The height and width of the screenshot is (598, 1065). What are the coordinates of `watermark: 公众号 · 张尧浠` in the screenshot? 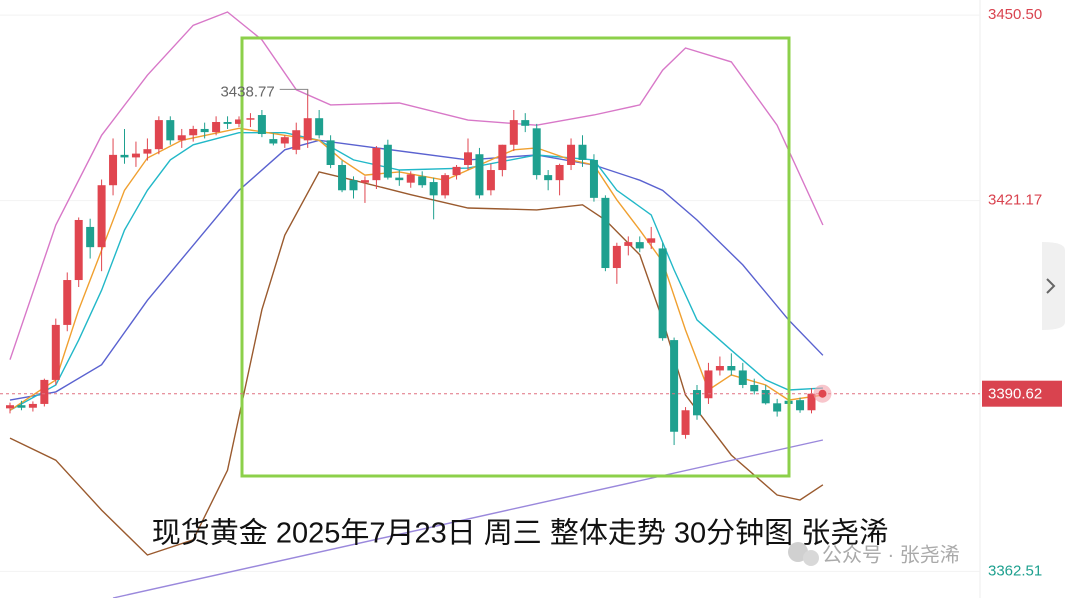 It's located at (891, 554).